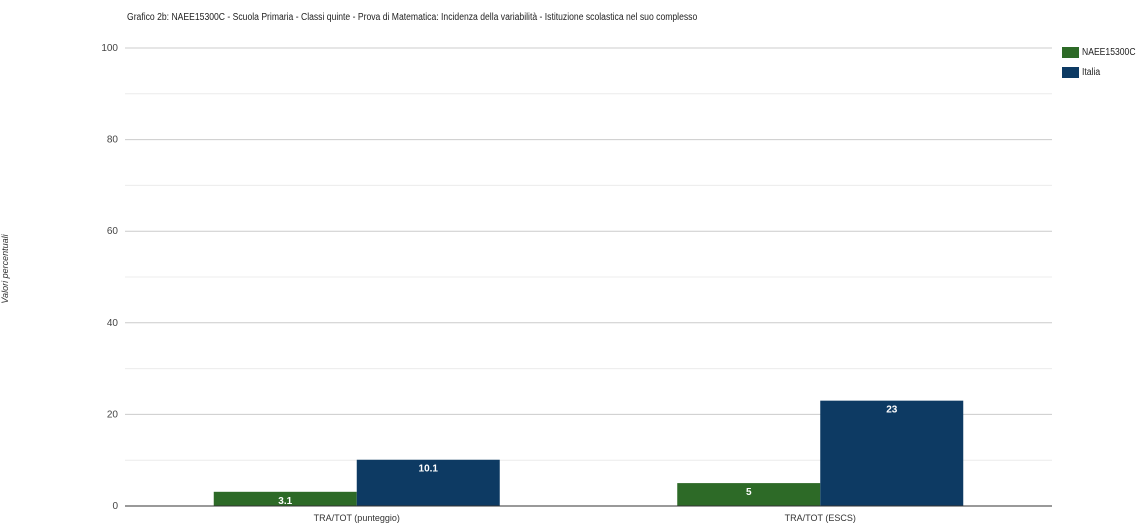  I want to click on legend-label-naee15300c: NAEE15300C, so click(1109, 52).